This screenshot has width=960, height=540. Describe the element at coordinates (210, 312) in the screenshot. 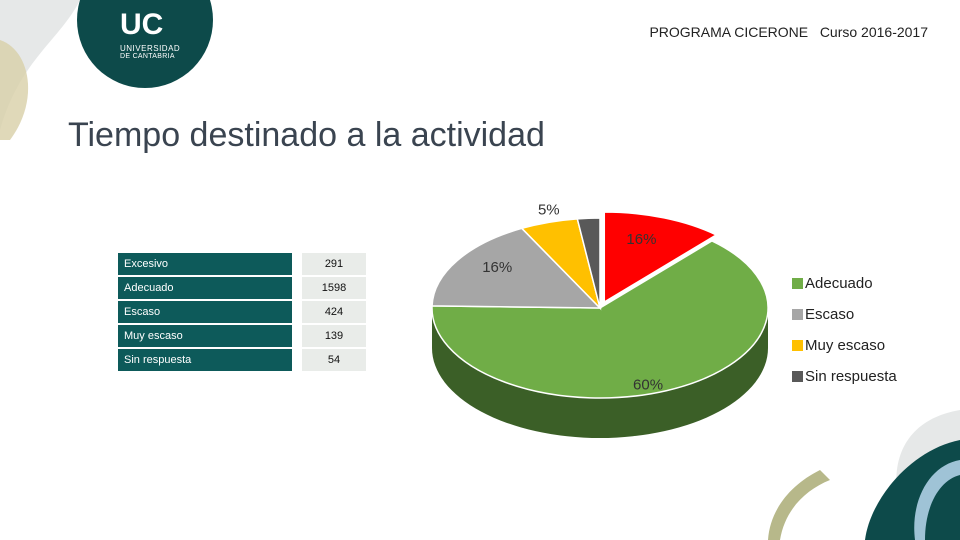

I see `table-label: Escaso` at that location.